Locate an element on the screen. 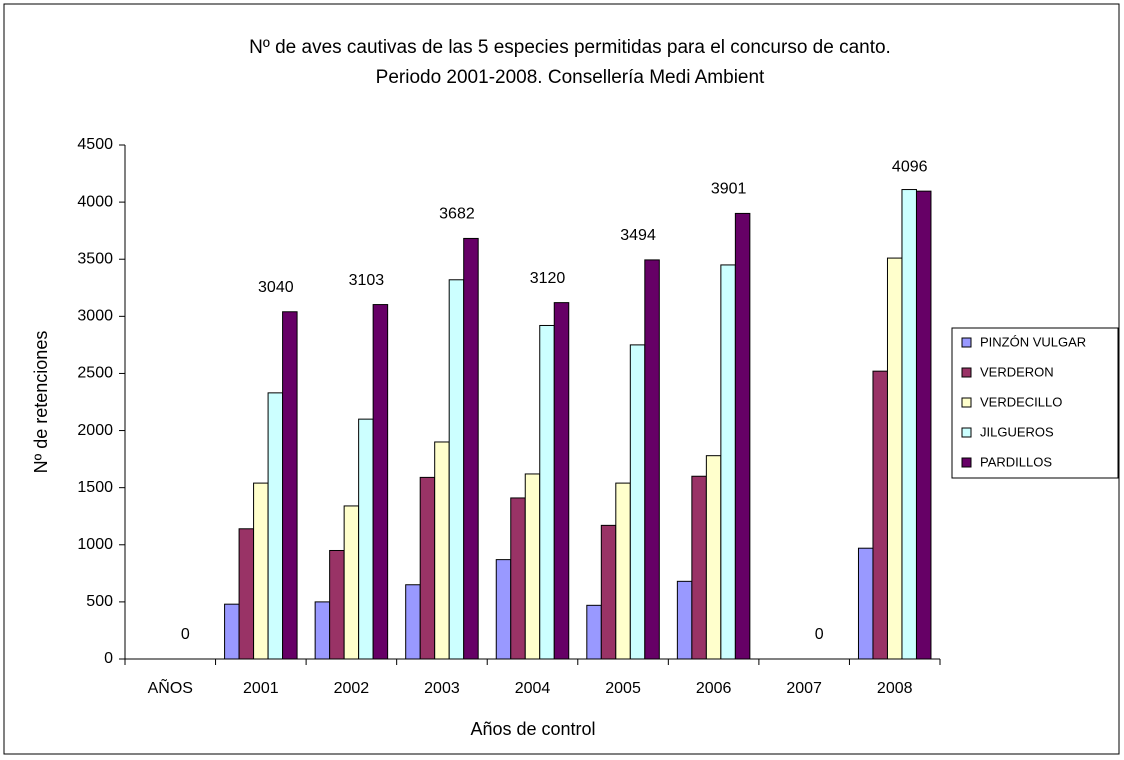 This screenshot has height=760, width=1124. x-tick-label: 2006 is located at coordinates (714, 688).